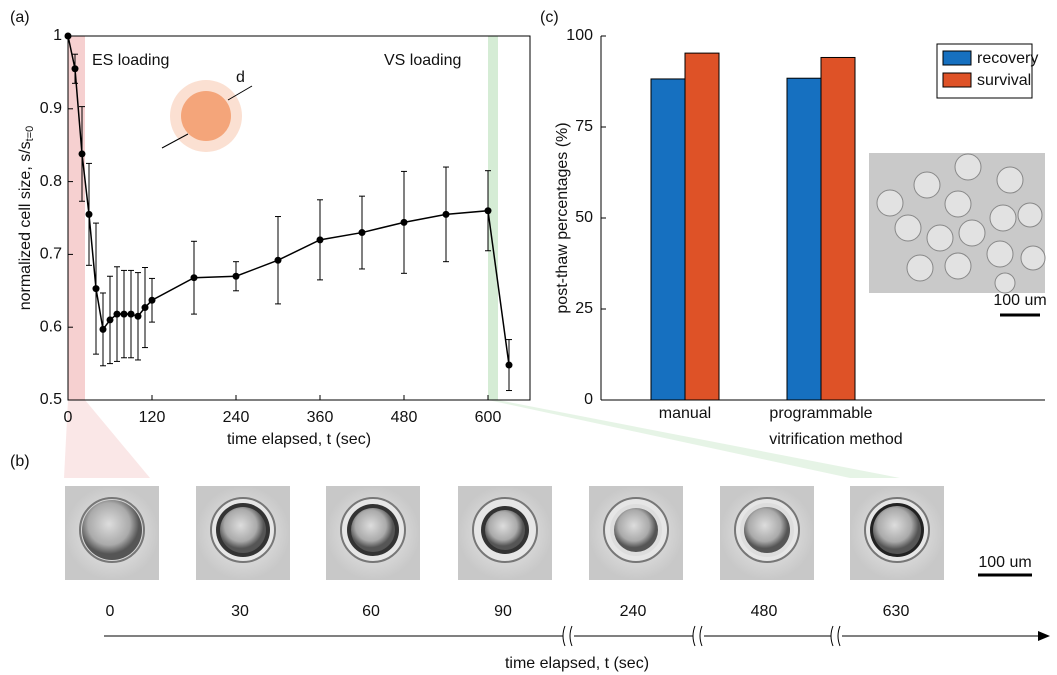 The width and height of the screenshot is (1057, 675). I want to click on panel-label: (b), so click(20, 461).